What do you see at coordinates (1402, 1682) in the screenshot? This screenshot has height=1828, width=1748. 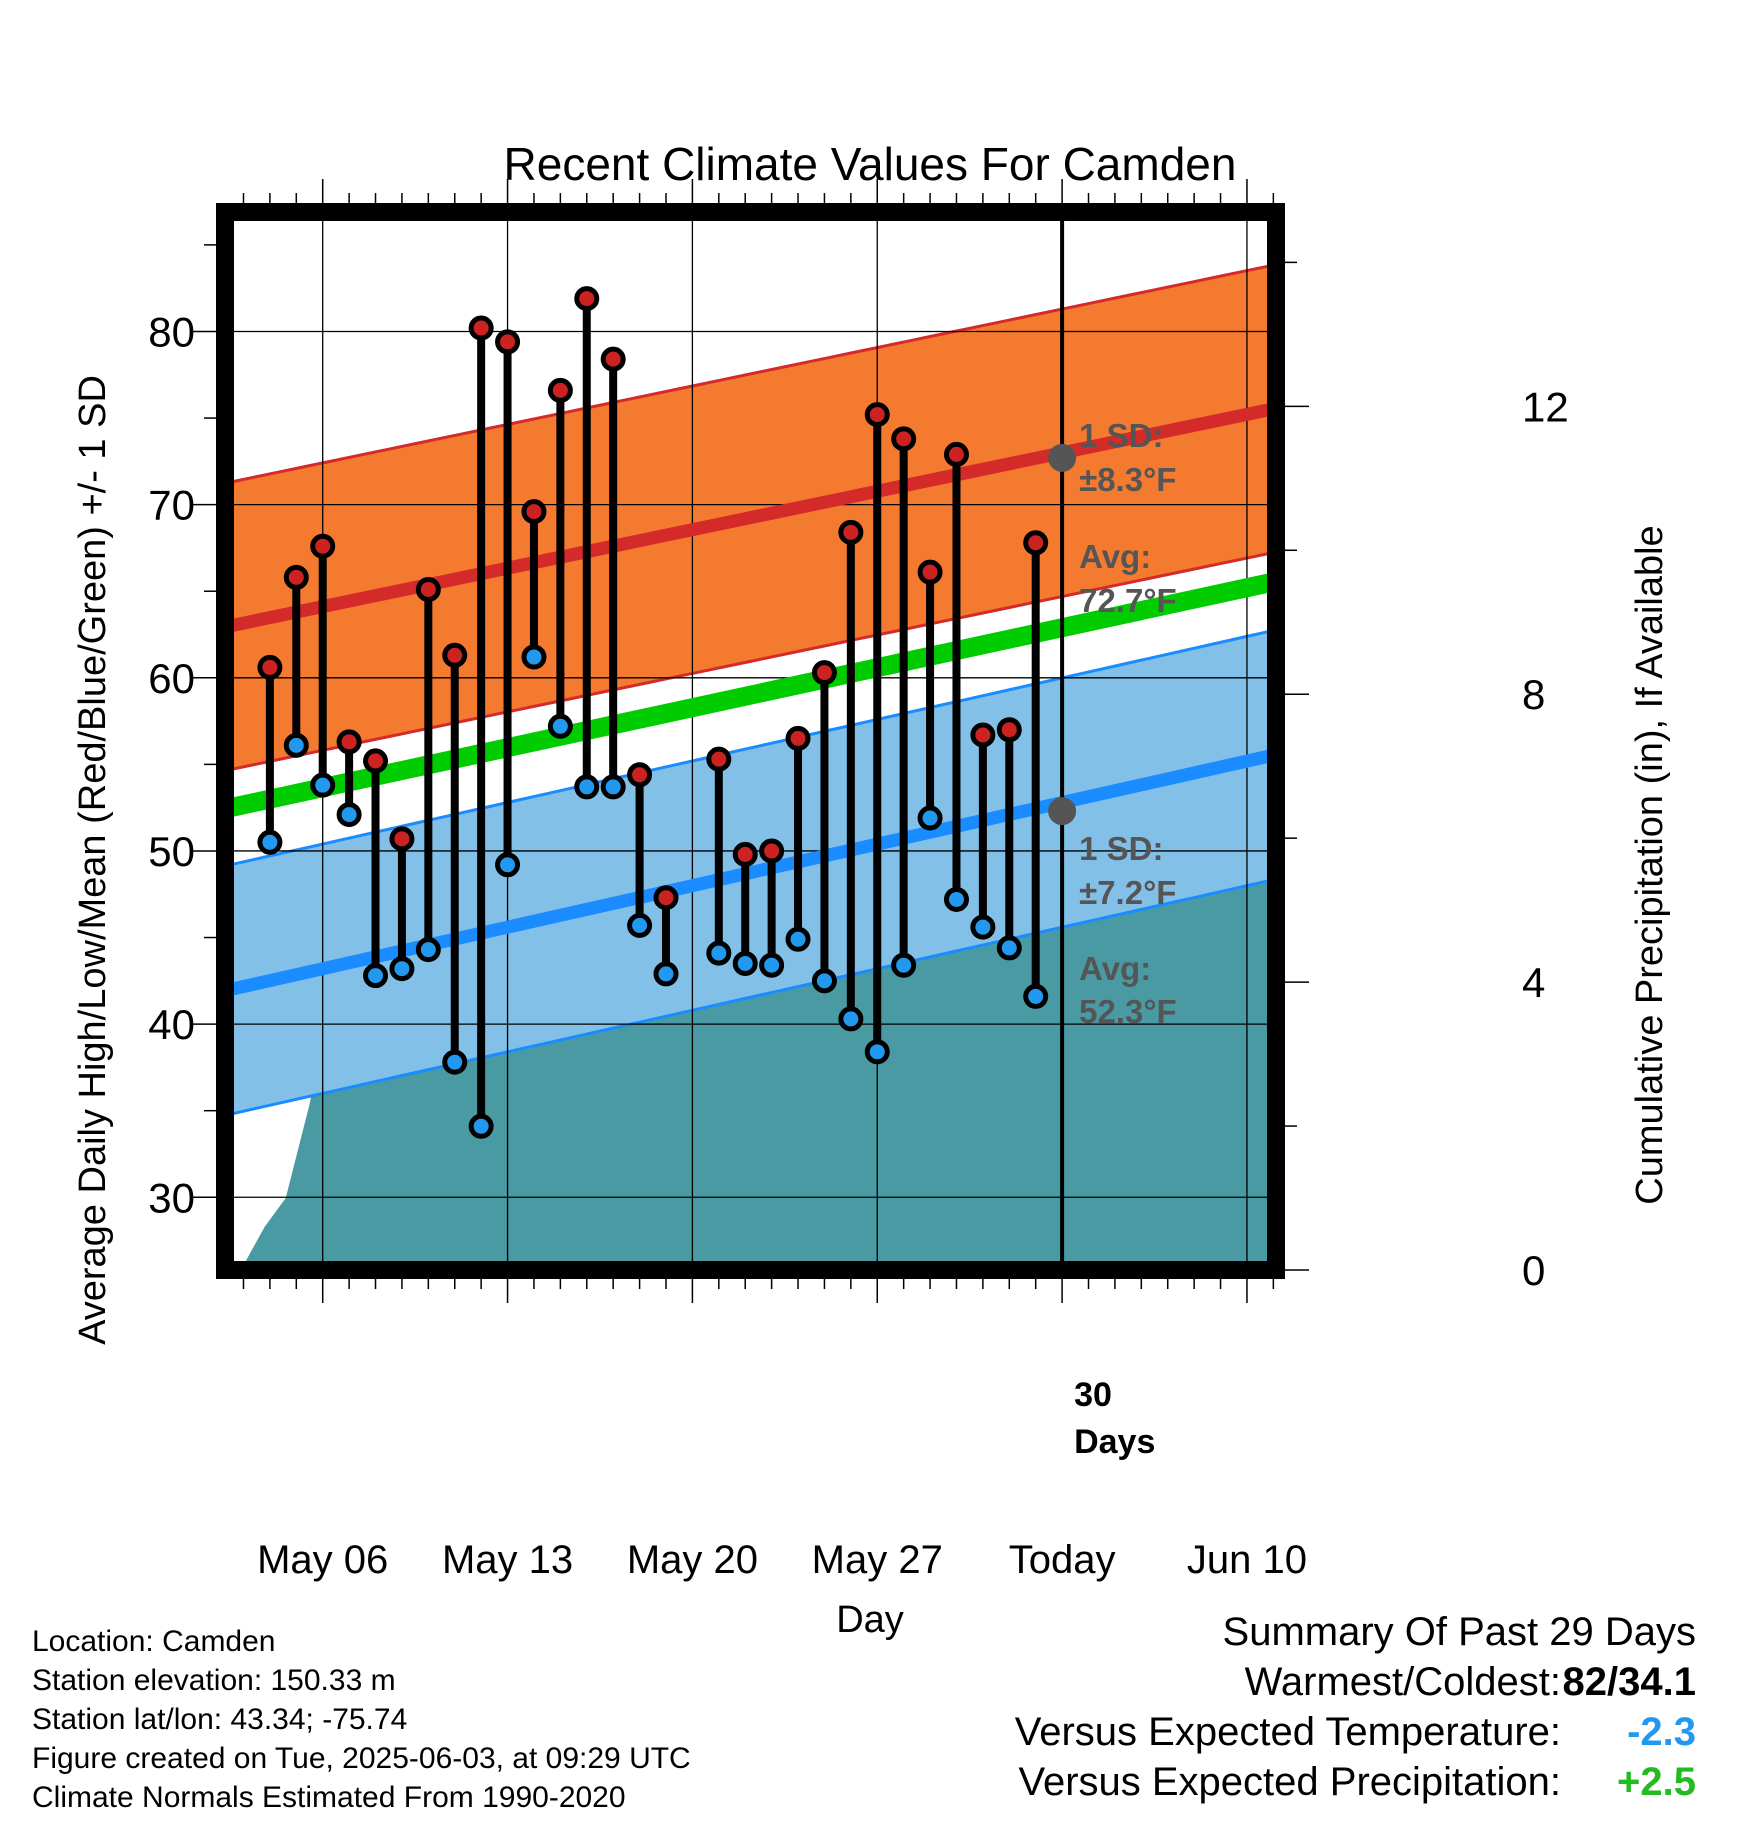 I see `warm-cold-label: Warmest/Coldest:` at bounding box center [1402, 1682].